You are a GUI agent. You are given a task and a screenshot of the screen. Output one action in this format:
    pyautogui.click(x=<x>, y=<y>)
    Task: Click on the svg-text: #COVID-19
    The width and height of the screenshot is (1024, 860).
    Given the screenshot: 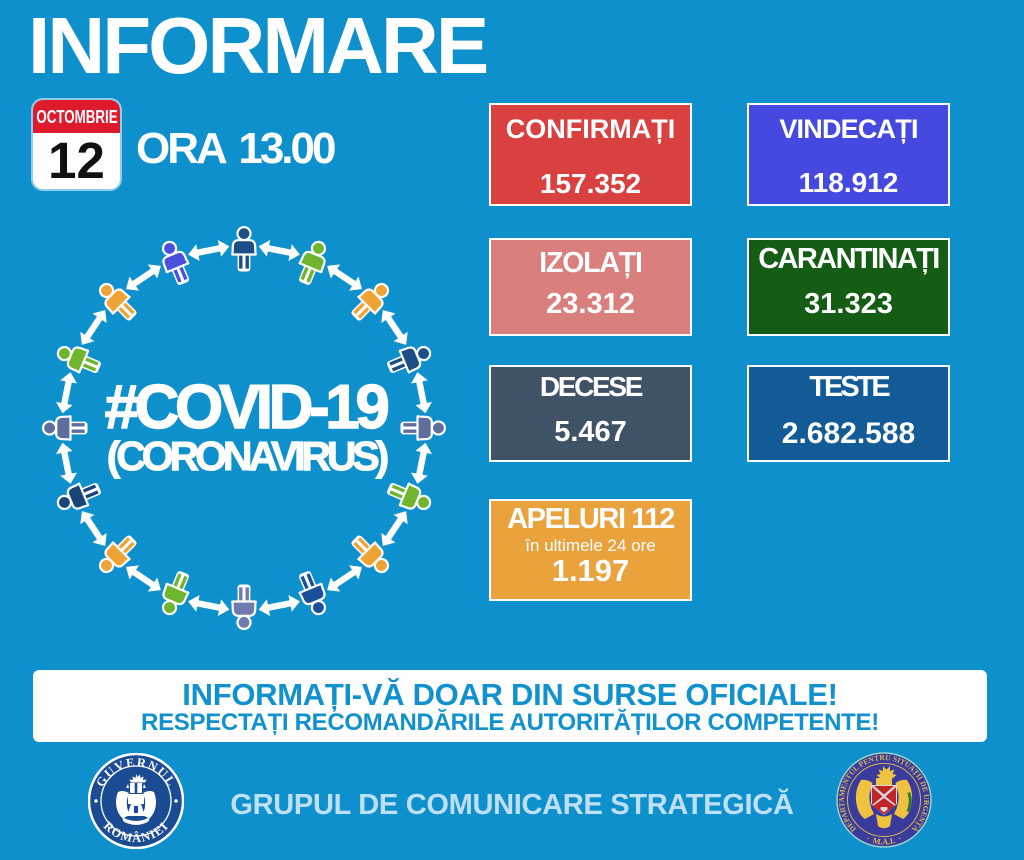 What is the action you would take?
    pyautogui.click(x=247, y=407)
    